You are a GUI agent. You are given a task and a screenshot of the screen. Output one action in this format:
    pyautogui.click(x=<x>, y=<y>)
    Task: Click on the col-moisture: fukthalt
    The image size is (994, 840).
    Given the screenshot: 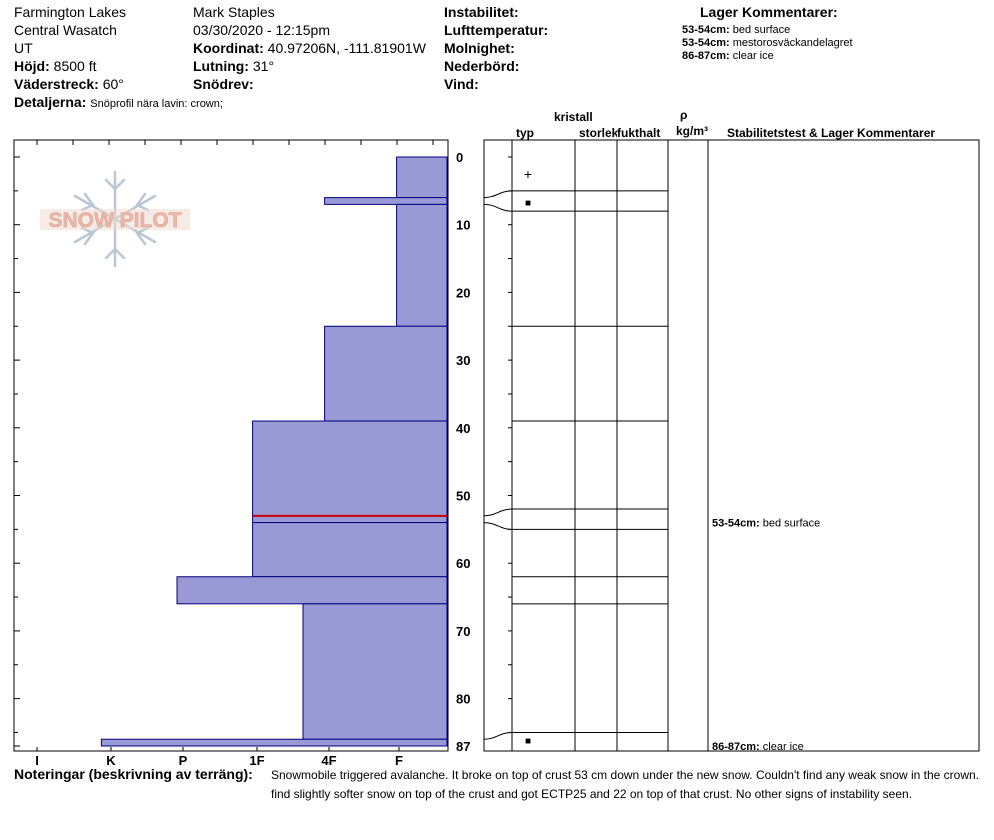 What is the action you would take?
    pyautogui.click(x=639, y=133)
    